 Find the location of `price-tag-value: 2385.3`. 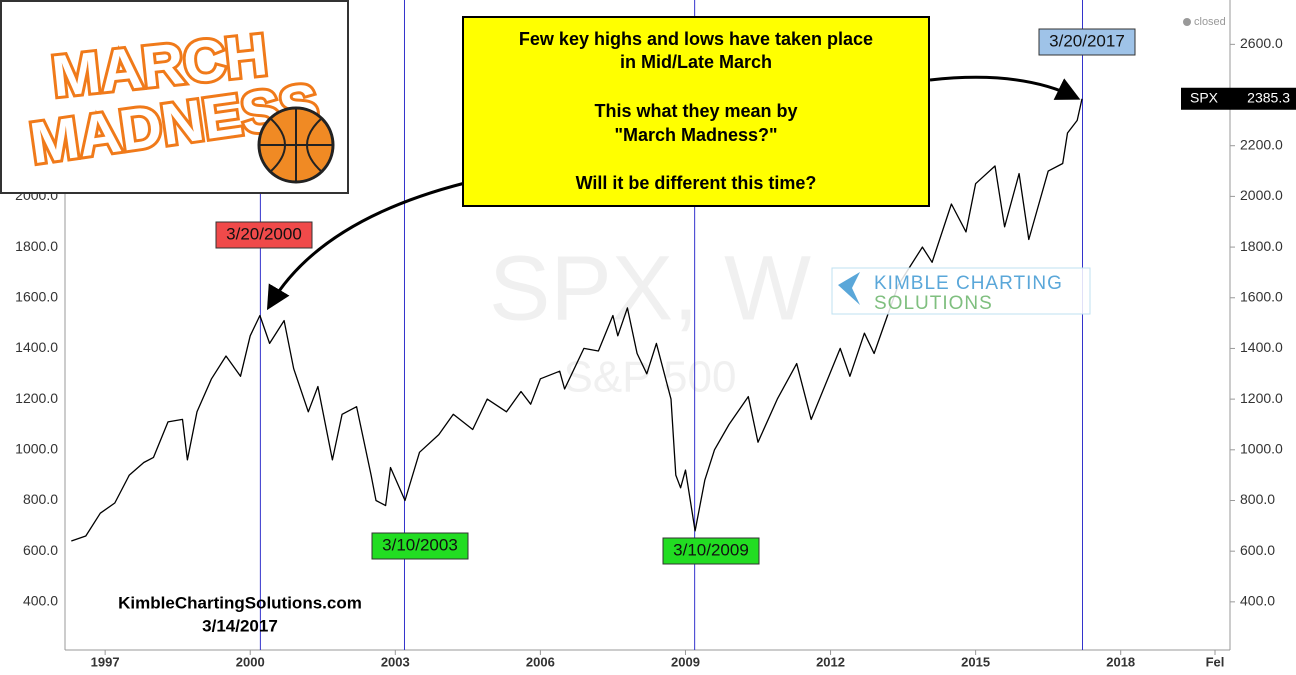

price-tag-value: 2385.3 is located at coordinates (1268, 97).